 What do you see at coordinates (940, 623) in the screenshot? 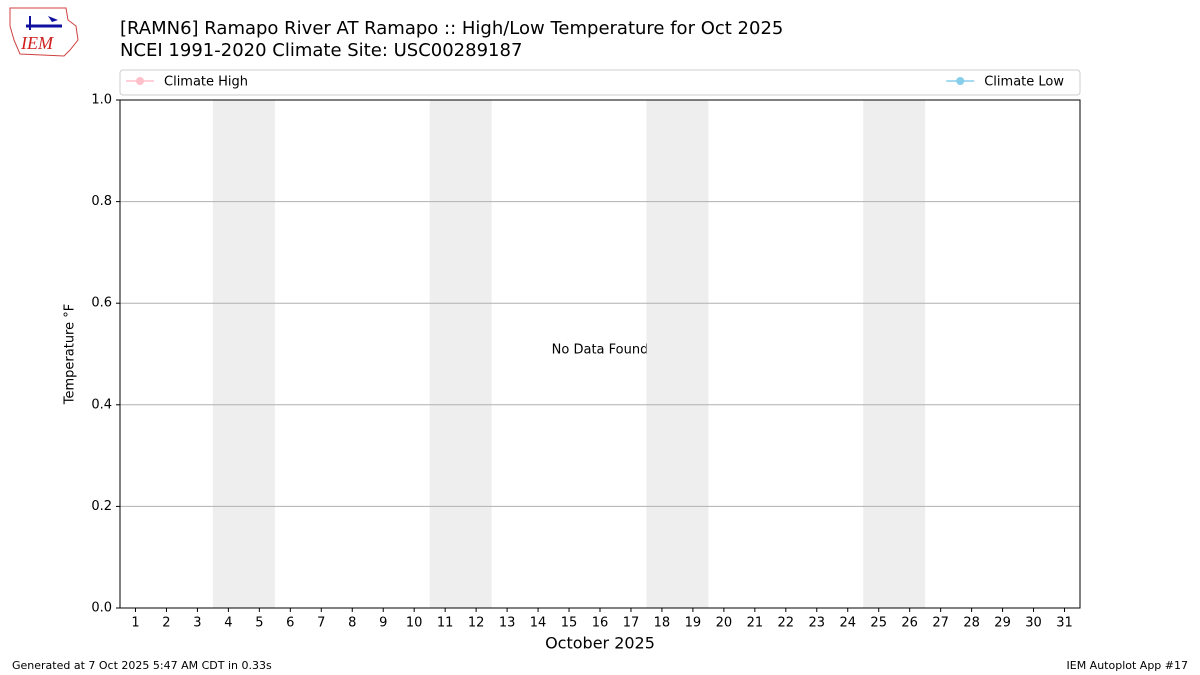
I see `x-tick-label: 27` at bounding box center [940, 623].